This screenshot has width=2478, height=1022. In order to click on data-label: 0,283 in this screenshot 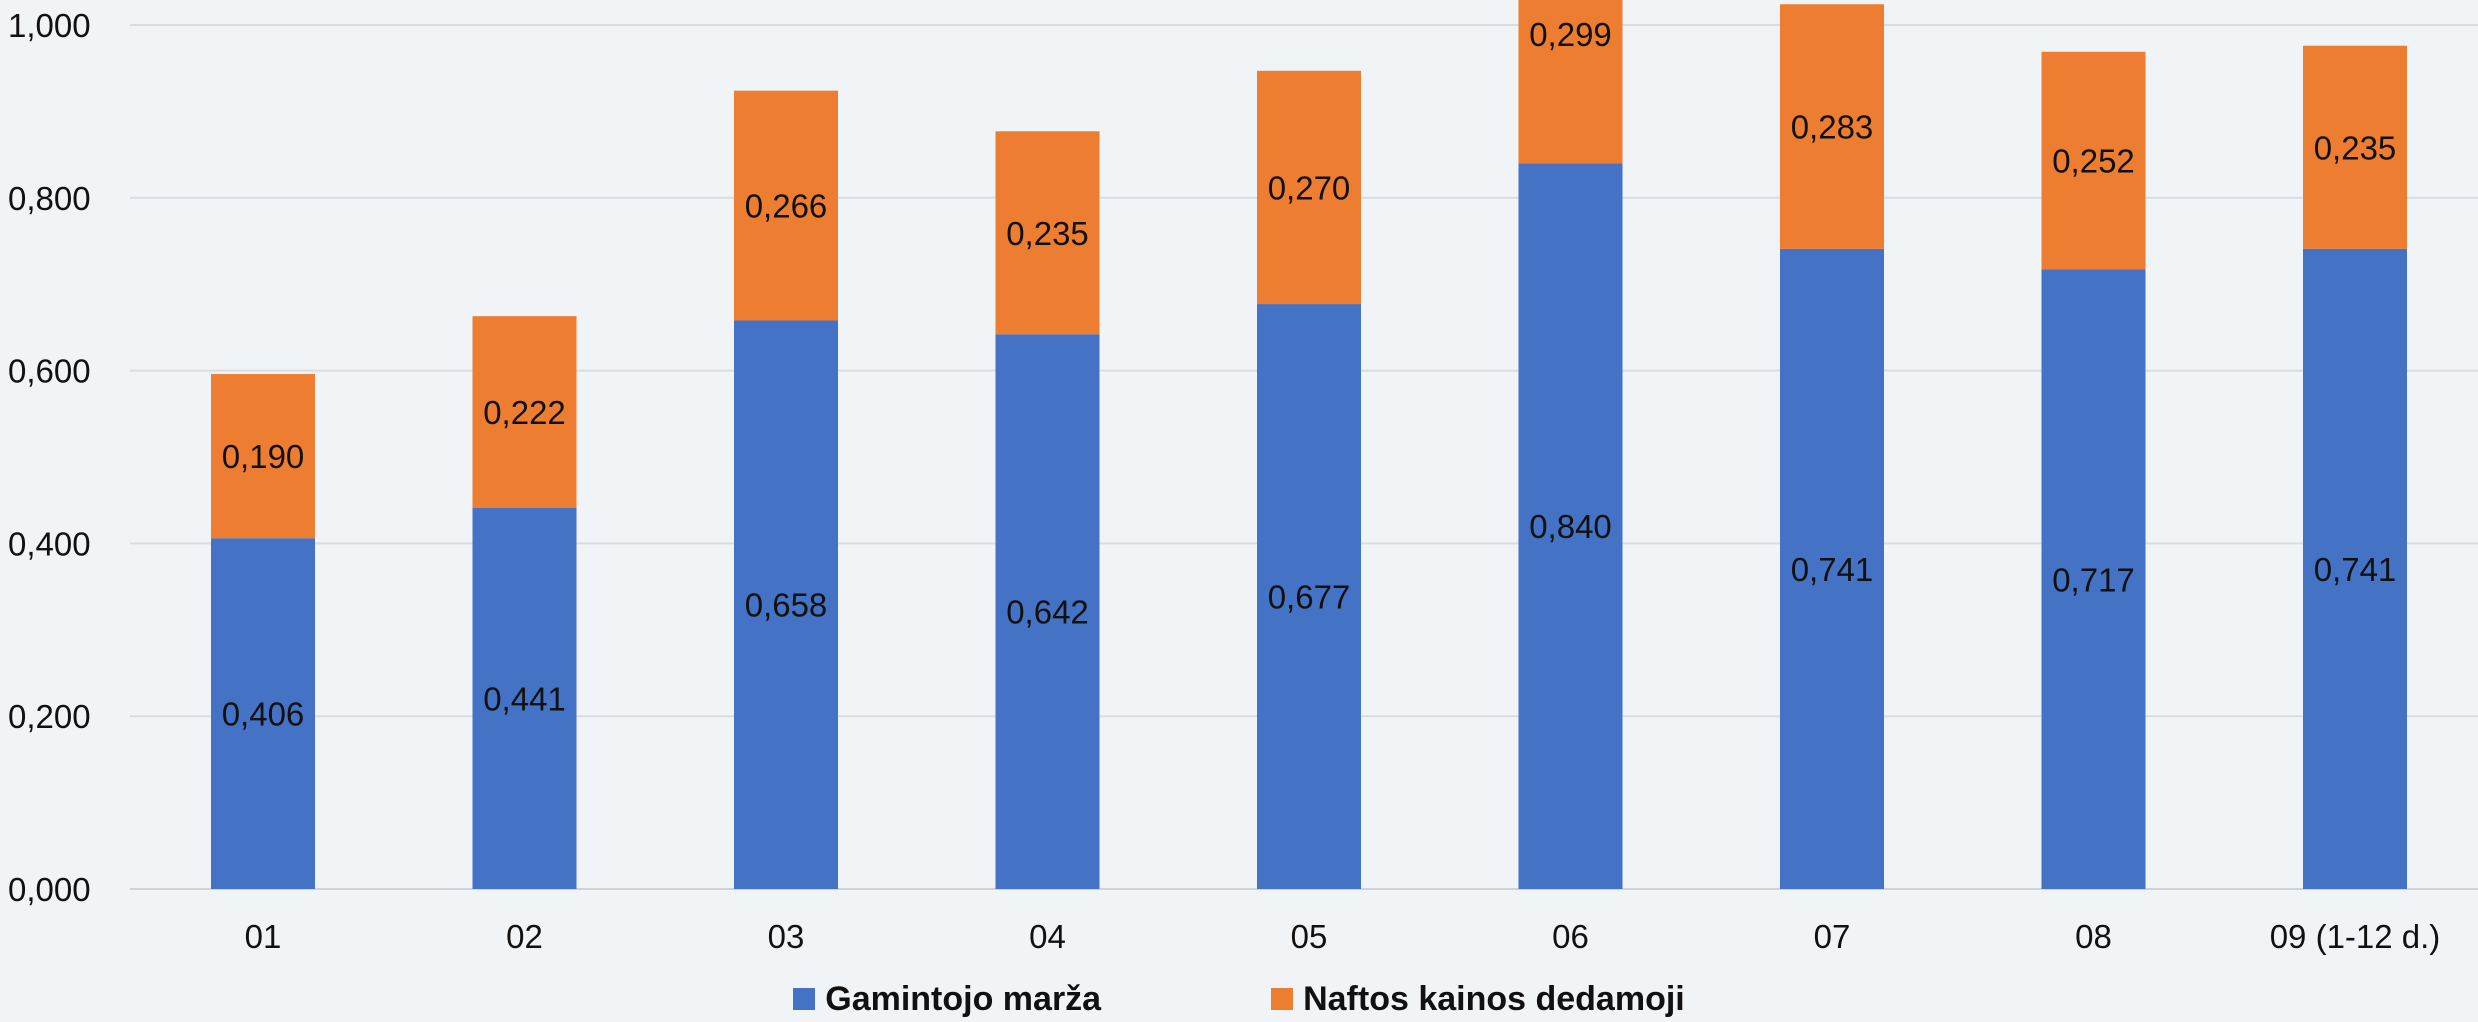, I will do `click(1832, 127)`.